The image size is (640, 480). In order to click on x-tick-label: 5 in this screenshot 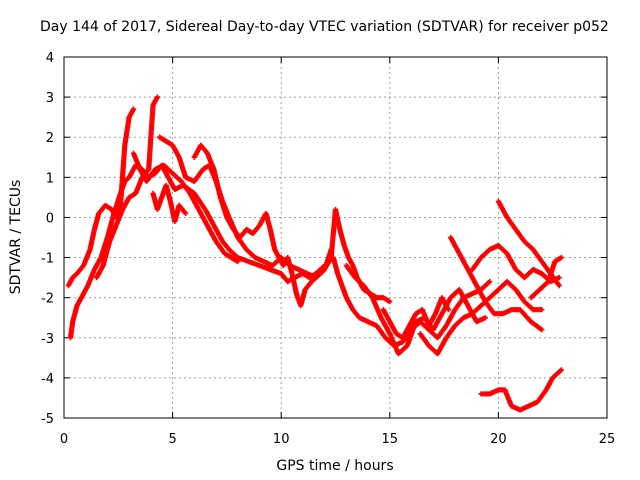, I will do `click(172, 439)`.